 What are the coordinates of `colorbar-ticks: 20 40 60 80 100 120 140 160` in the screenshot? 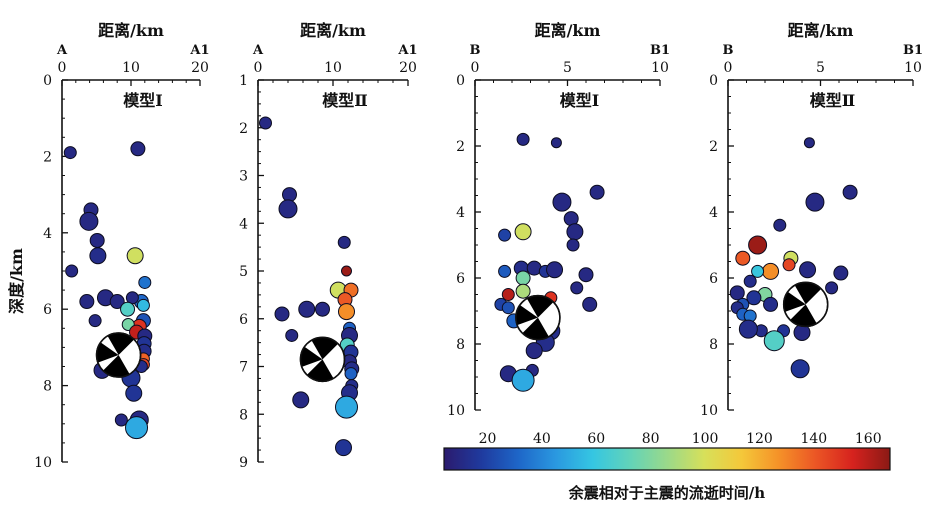 It's located at (680, 439).